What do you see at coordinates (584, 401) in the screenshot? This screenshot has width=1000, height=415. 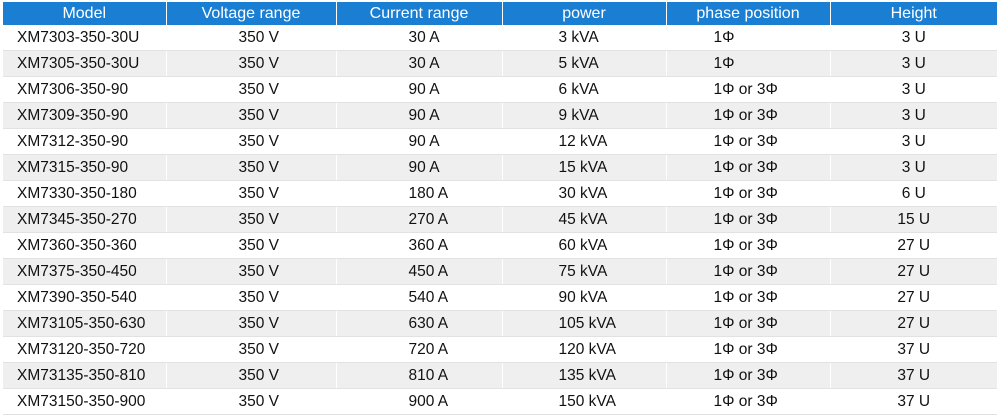 I see `cell-power: 150 kVA` at bounding box center [584, 401].